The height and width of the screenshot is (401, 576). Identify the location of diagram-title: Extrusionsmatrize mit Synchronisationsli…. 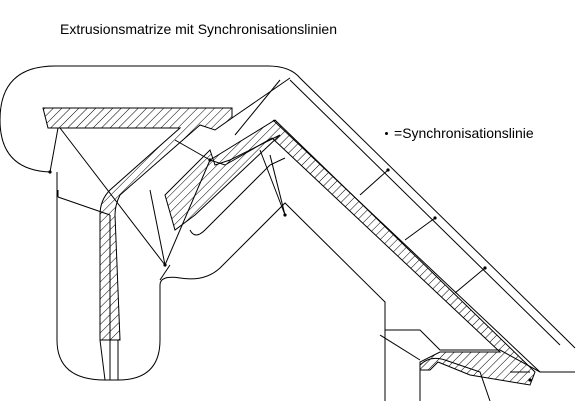
(198, 29).